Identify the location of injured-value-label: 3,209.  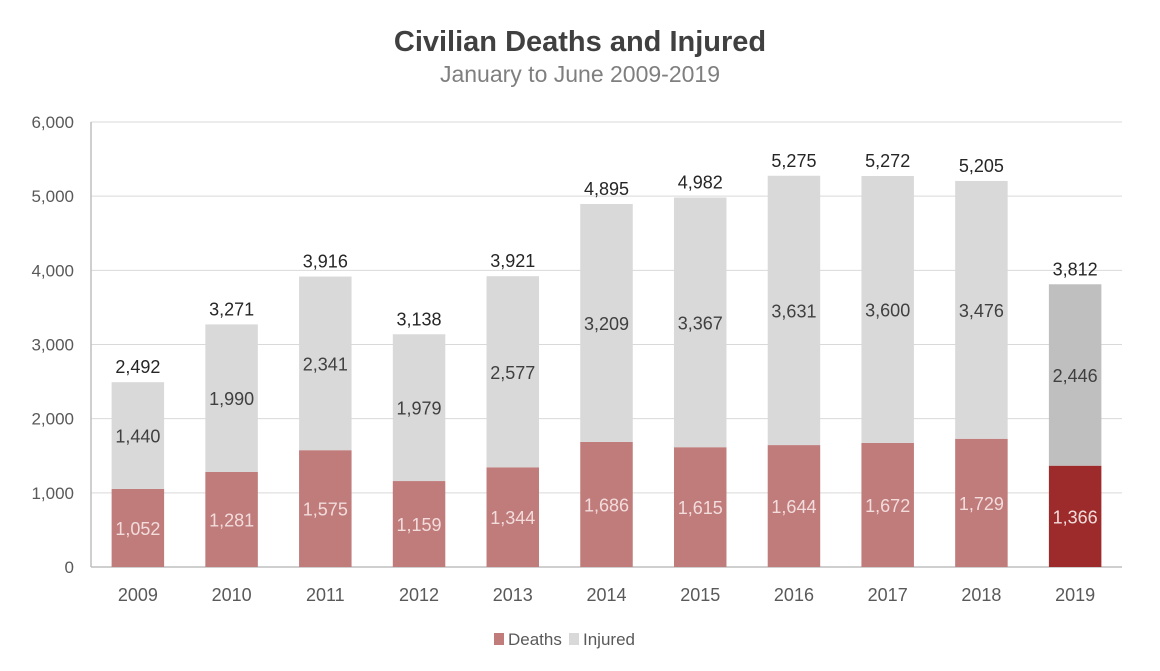
(606, 324).